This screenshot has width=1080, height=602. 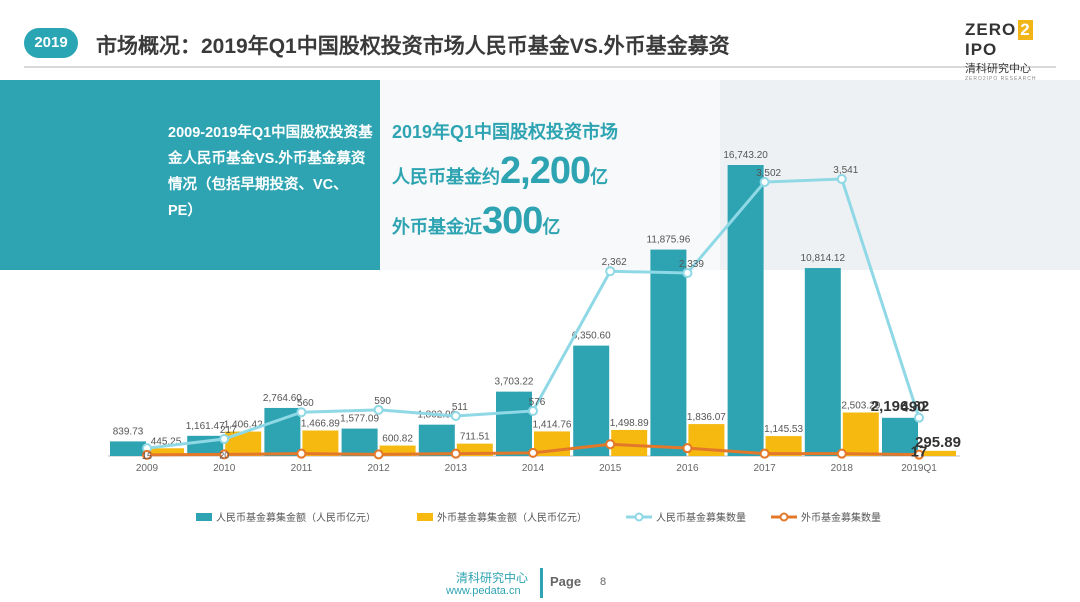 What do you see at coordinates (701, 517) in the screenshot?
I see `legend-label: 人民币基金募集数量` at bounding box center [701, 517].